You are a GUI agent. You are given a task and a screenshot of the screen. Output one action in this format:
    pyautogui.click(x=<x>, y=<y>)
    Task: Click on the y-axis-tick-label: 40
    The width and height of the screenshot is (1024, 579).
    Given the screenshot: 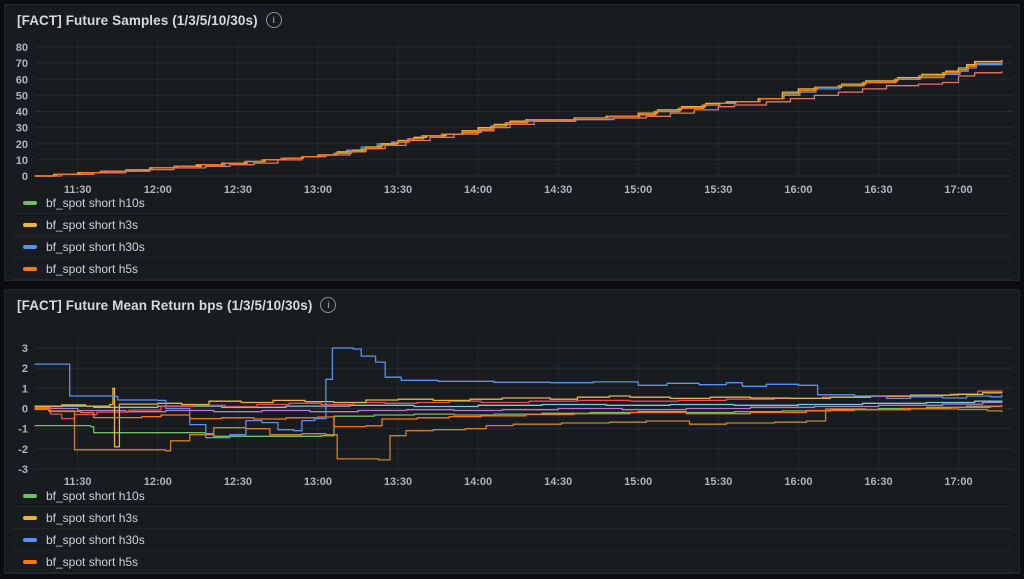 What is the action you would take?
    pyautogui.click(x=22, y=113)
    